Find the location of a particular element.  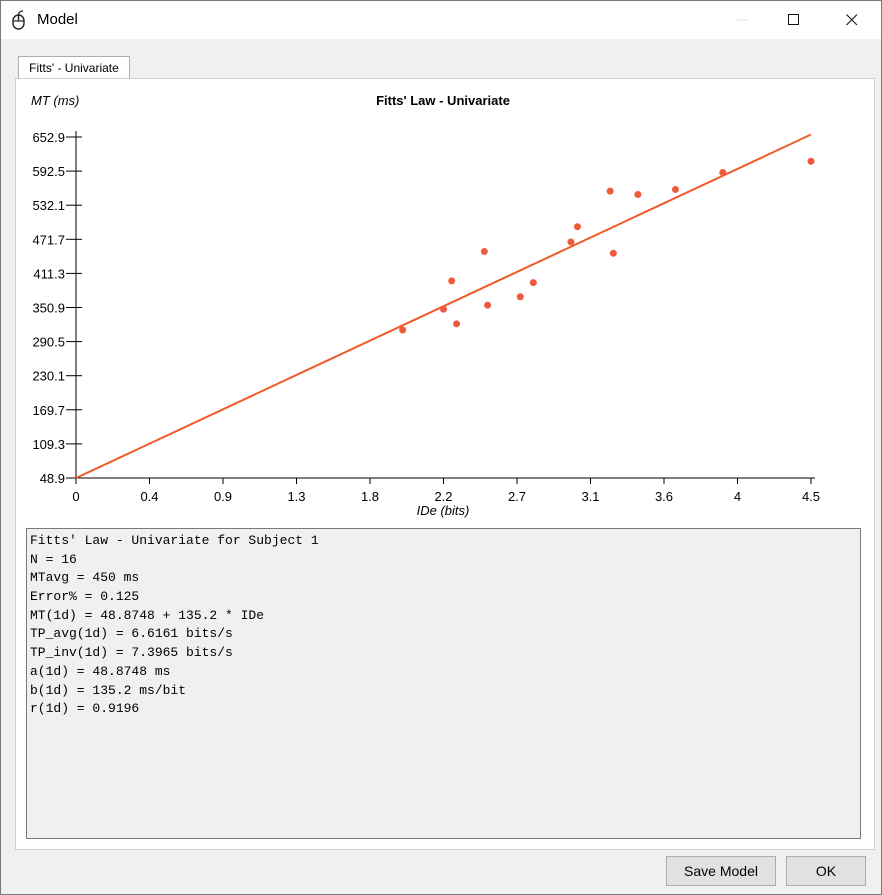

output-line: N = 16 is located at coordinates (53, 559).